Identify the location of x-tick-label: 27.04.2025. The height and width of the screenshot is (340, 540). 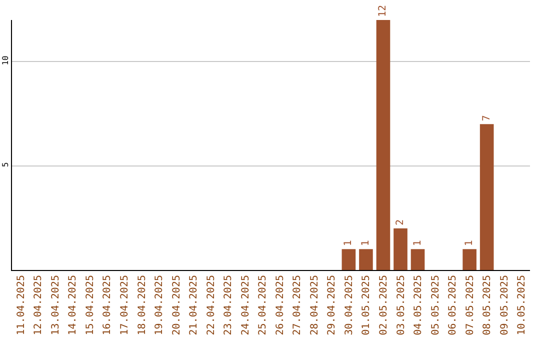
(298, 305).